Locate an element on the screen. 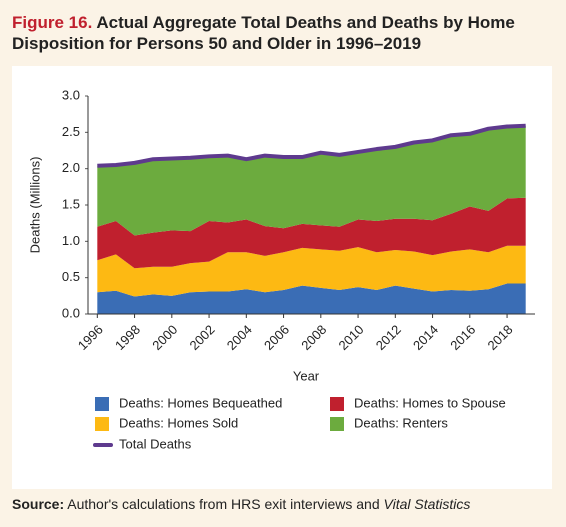 The image size is (566, 527). y-tick-label: 2.0 is located at coordinates (71, 167).